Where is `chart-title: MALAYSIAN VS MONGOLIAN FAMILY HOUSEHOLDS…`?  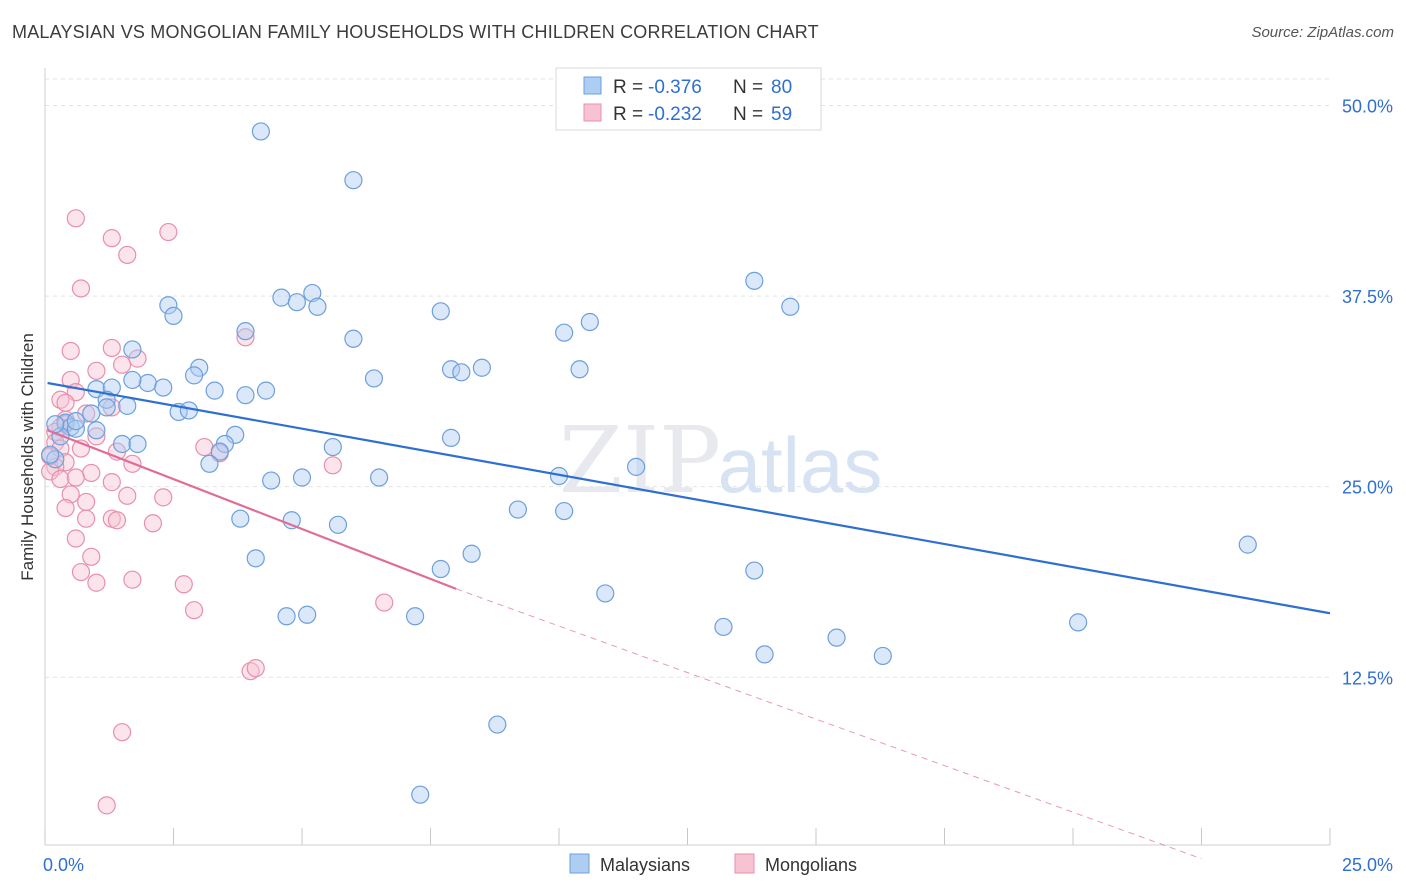 chart-title: MALAYSIAN VS MONGOLIAN FAMILY HOUSEHOLDS… is located at coordinates (415, 32).